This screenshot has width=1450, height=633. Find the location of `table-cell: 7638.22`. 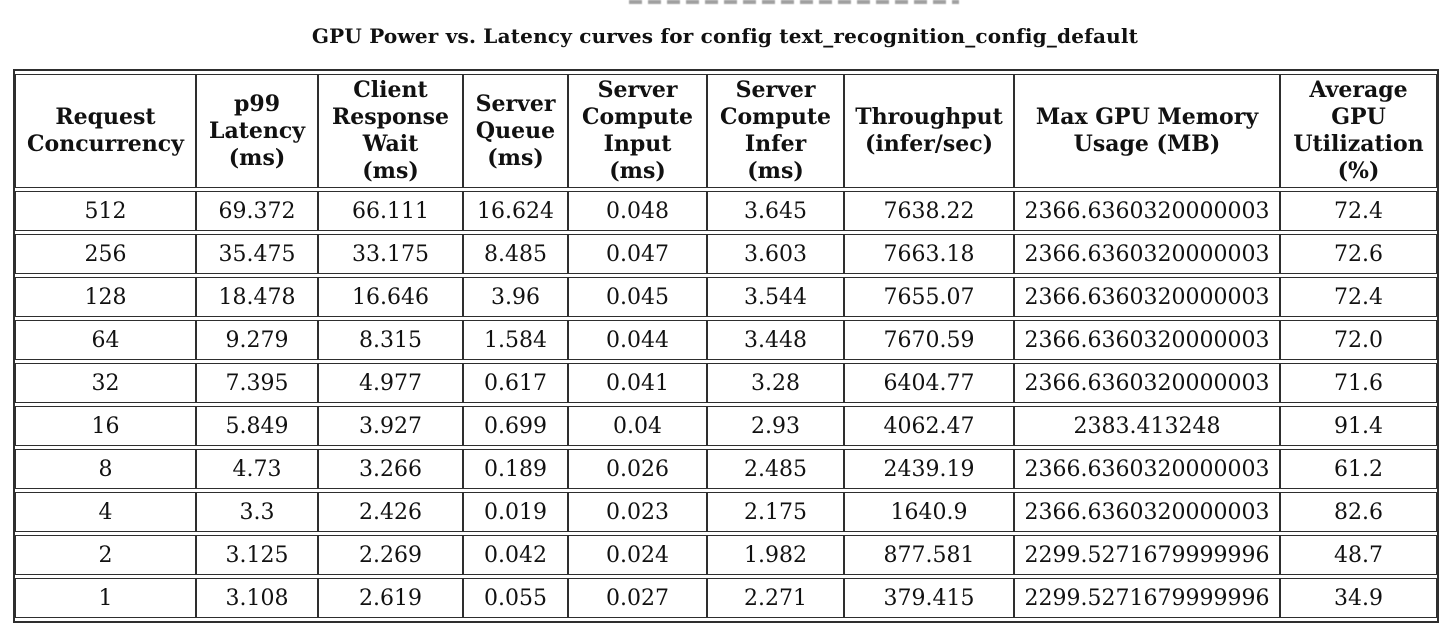

table-cell: 7638.22 is located at coordinates (929, 211).